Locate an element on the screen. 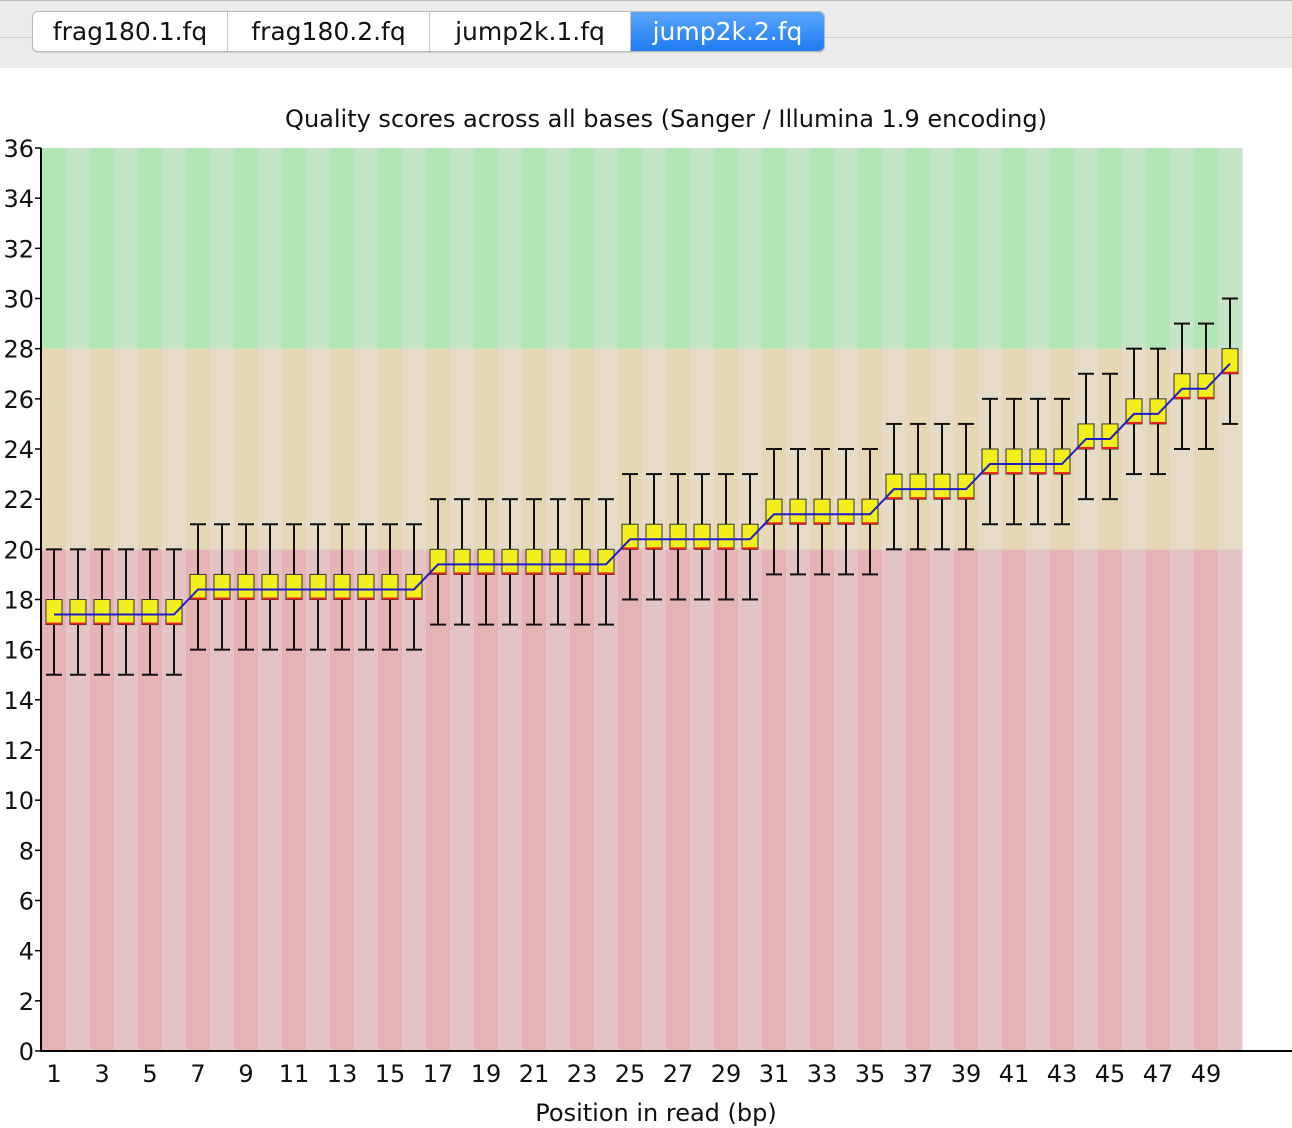 The image size is (1292, 1128). y-tick-label: 34 is located at coordinates (18, 199).